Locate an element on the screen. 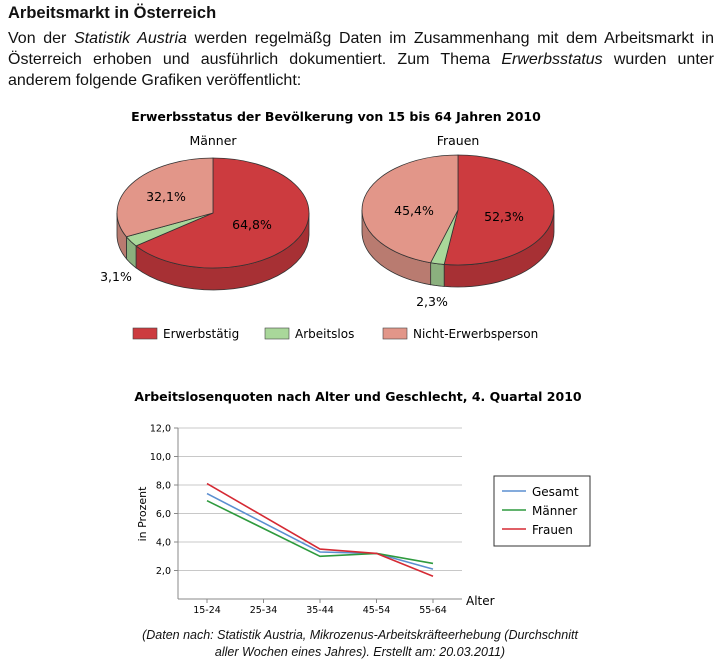 The width and height of the screenshot is (719, 667). pie-value-label-nicht-erwerbsperson: 45,4% is located at coordinates (414, 210).